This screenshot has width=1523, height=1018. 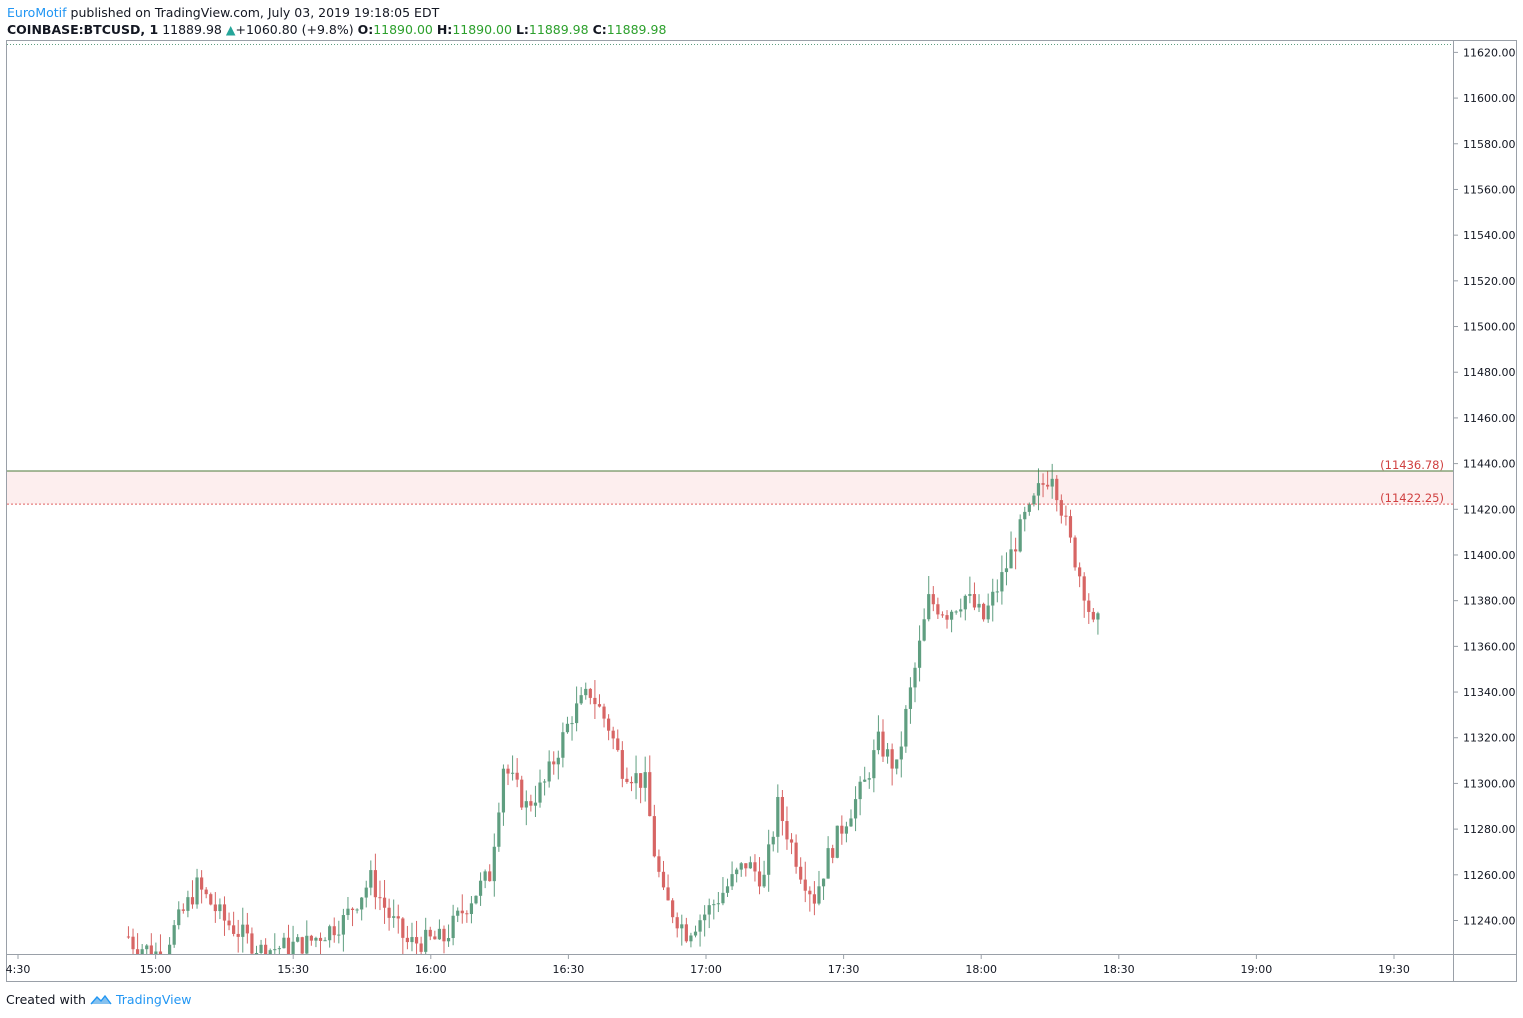 I want to click on time-tick-label: 16:30, so click(x=569, y=969).